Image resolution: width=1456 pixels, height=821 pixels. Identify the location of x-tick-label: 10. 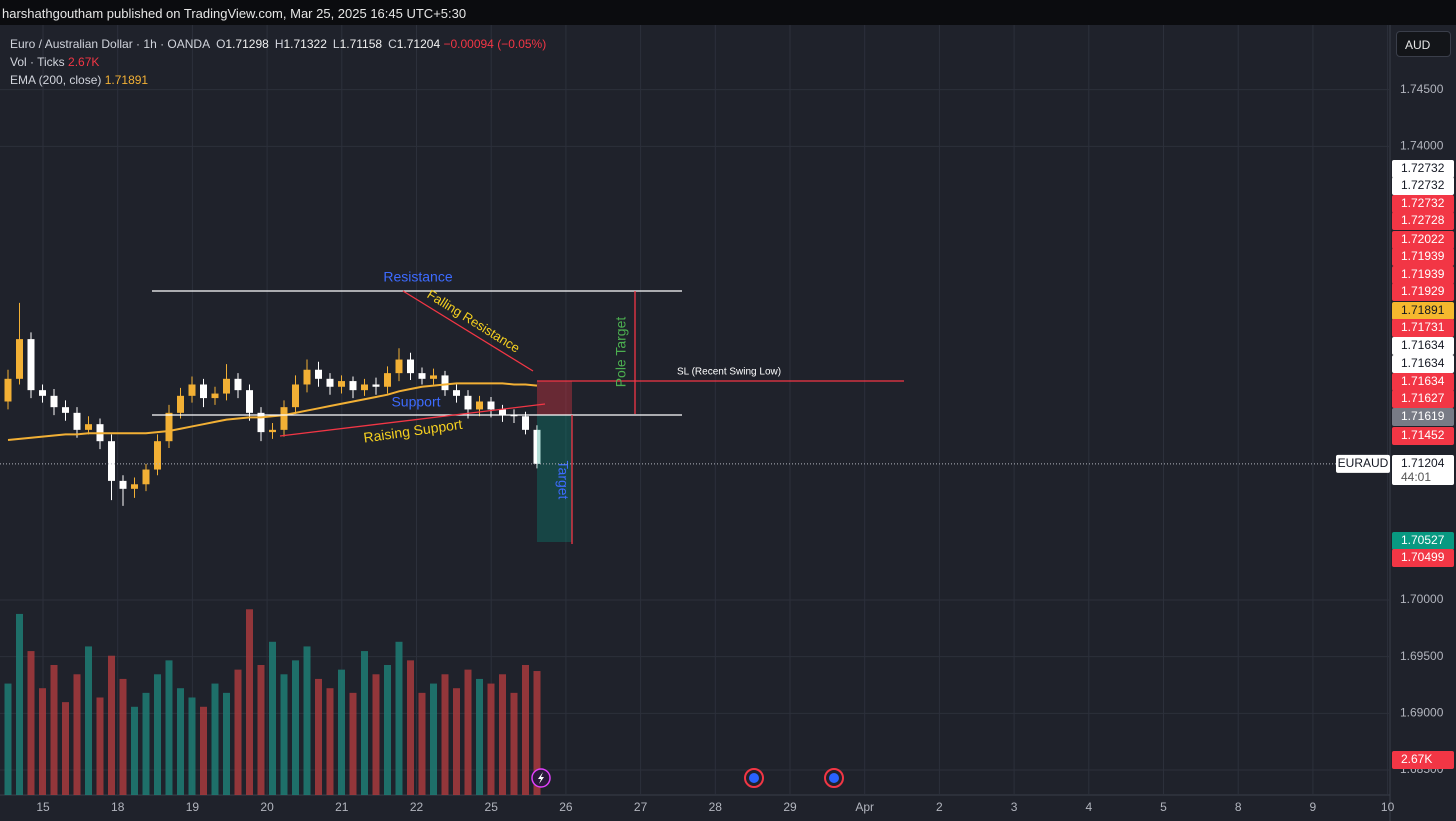
(1388, 807).